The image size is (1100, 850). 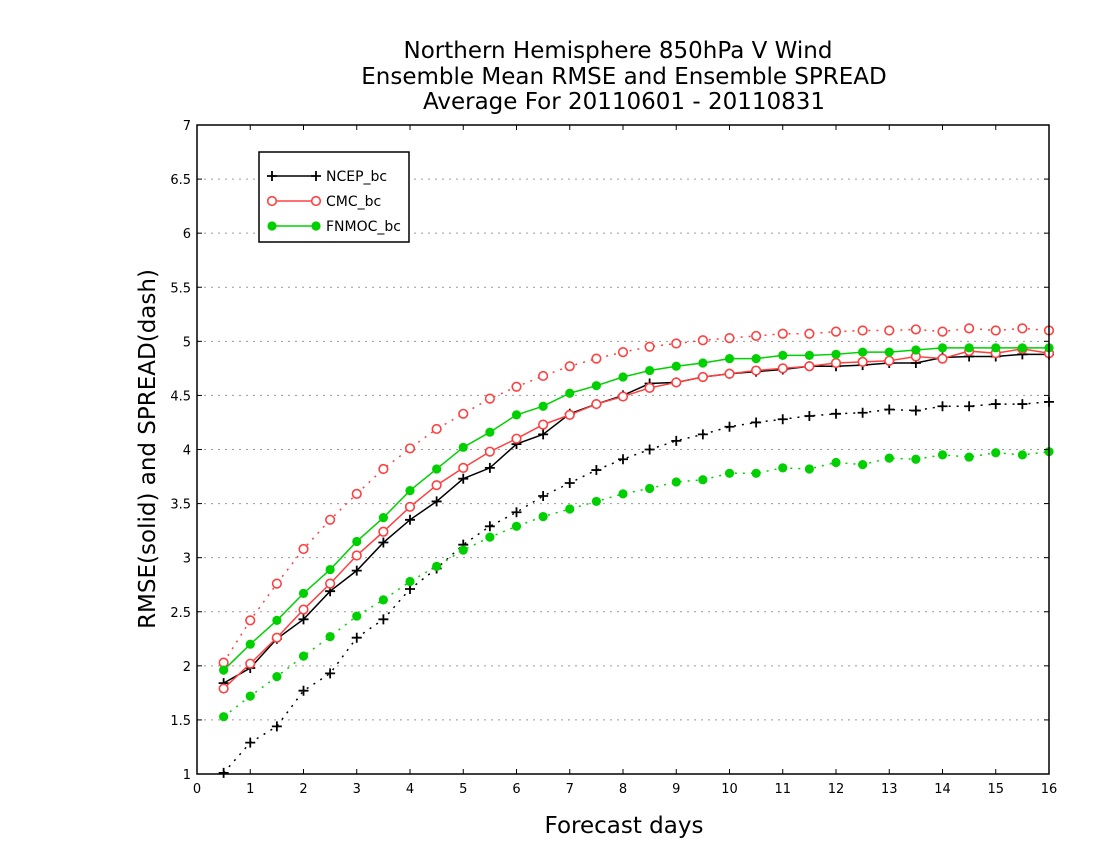 I want to click on legend: NCEP_bc CMC_bc FNMOC_bc, so click(x=334, y=197).